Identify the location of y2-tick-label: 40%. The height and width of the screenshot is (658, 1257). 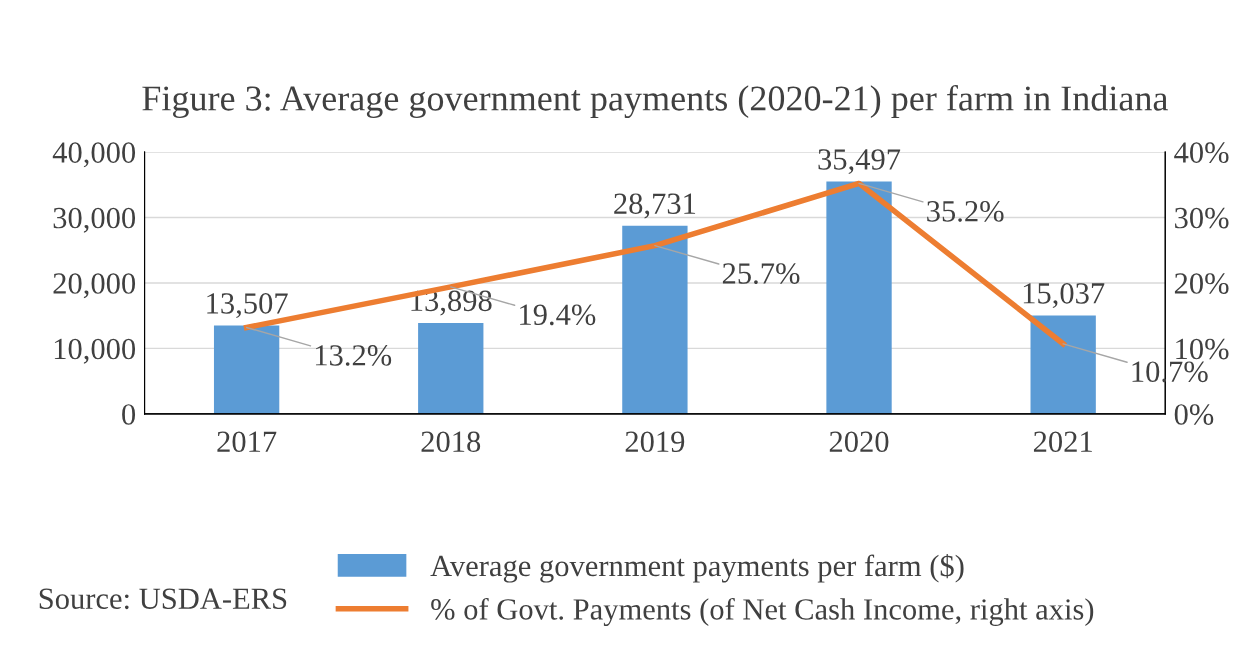
(1201, 152).